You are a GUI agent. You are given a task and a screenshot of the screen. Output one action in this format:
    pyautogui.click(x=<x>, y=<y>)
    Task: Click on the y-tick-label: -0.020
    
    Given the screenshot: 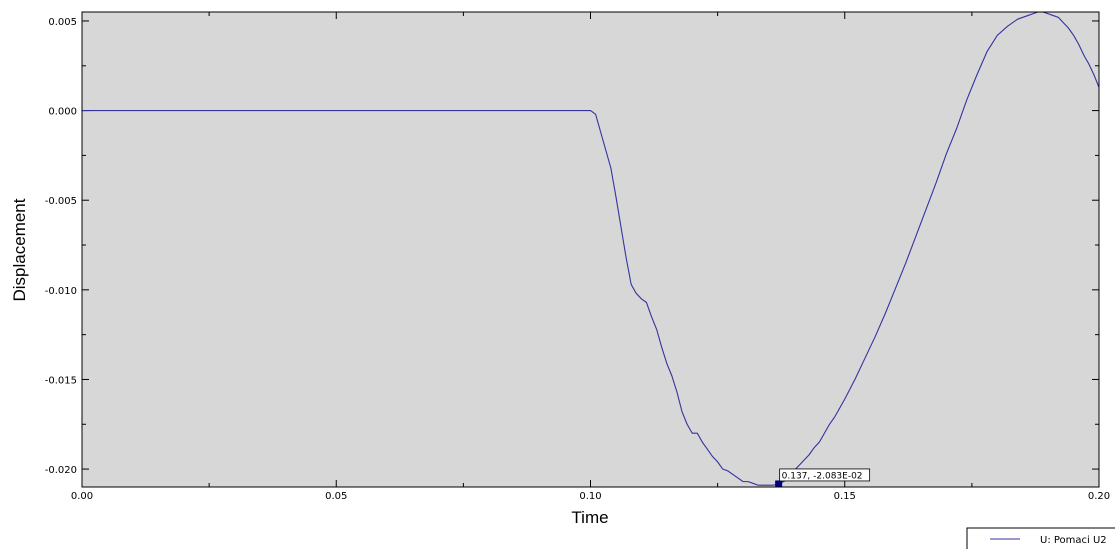 What is the action you would take?
    pyautogui.click(x=61, y=470)
    